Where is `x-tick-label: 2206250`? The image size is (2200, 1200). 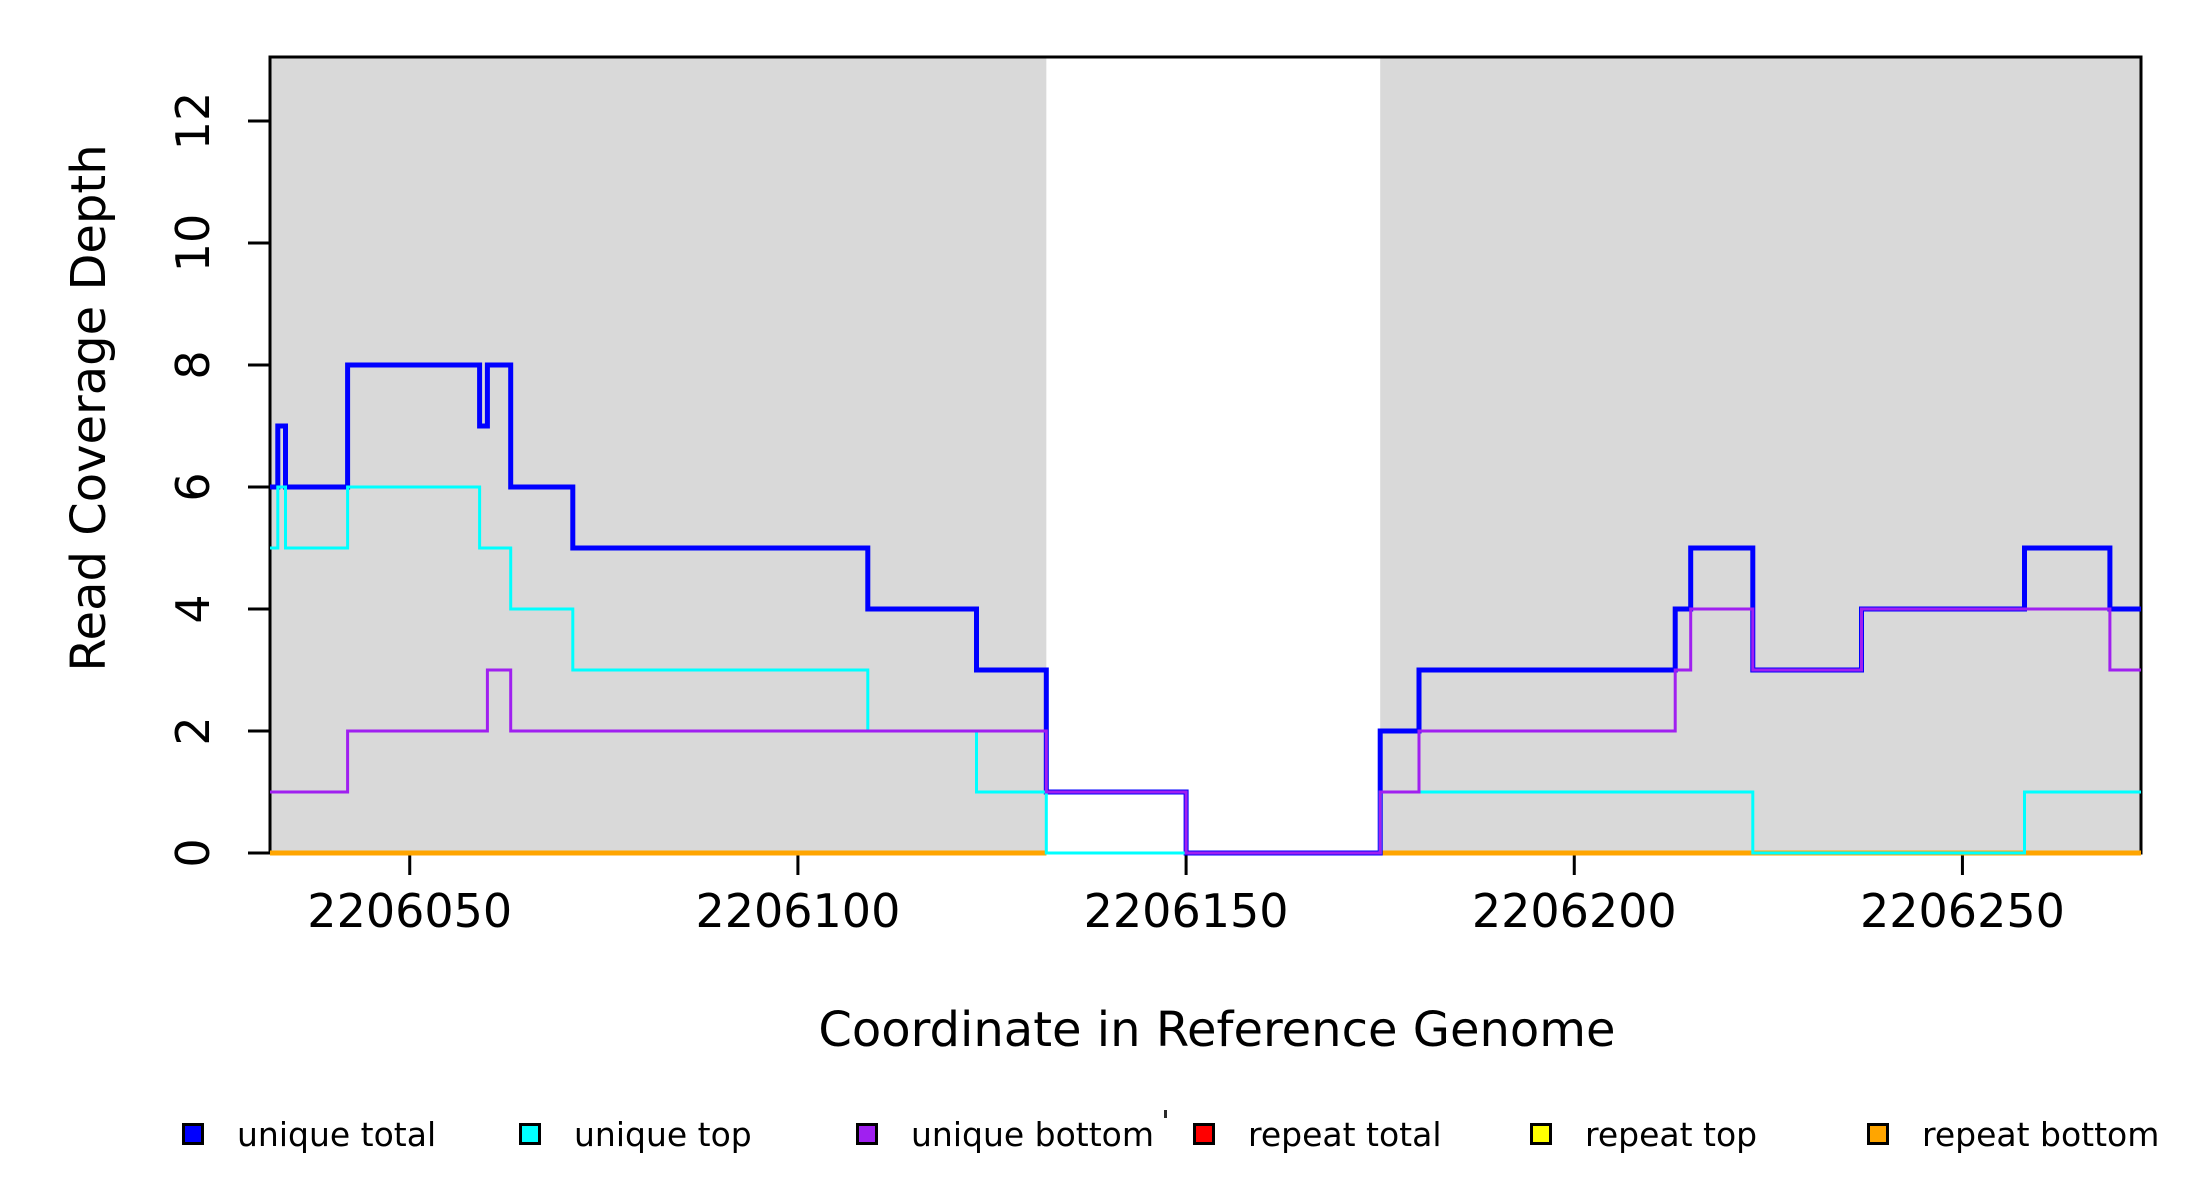 x-tick-label: 2206250 is located at coordinates (1962, 911).